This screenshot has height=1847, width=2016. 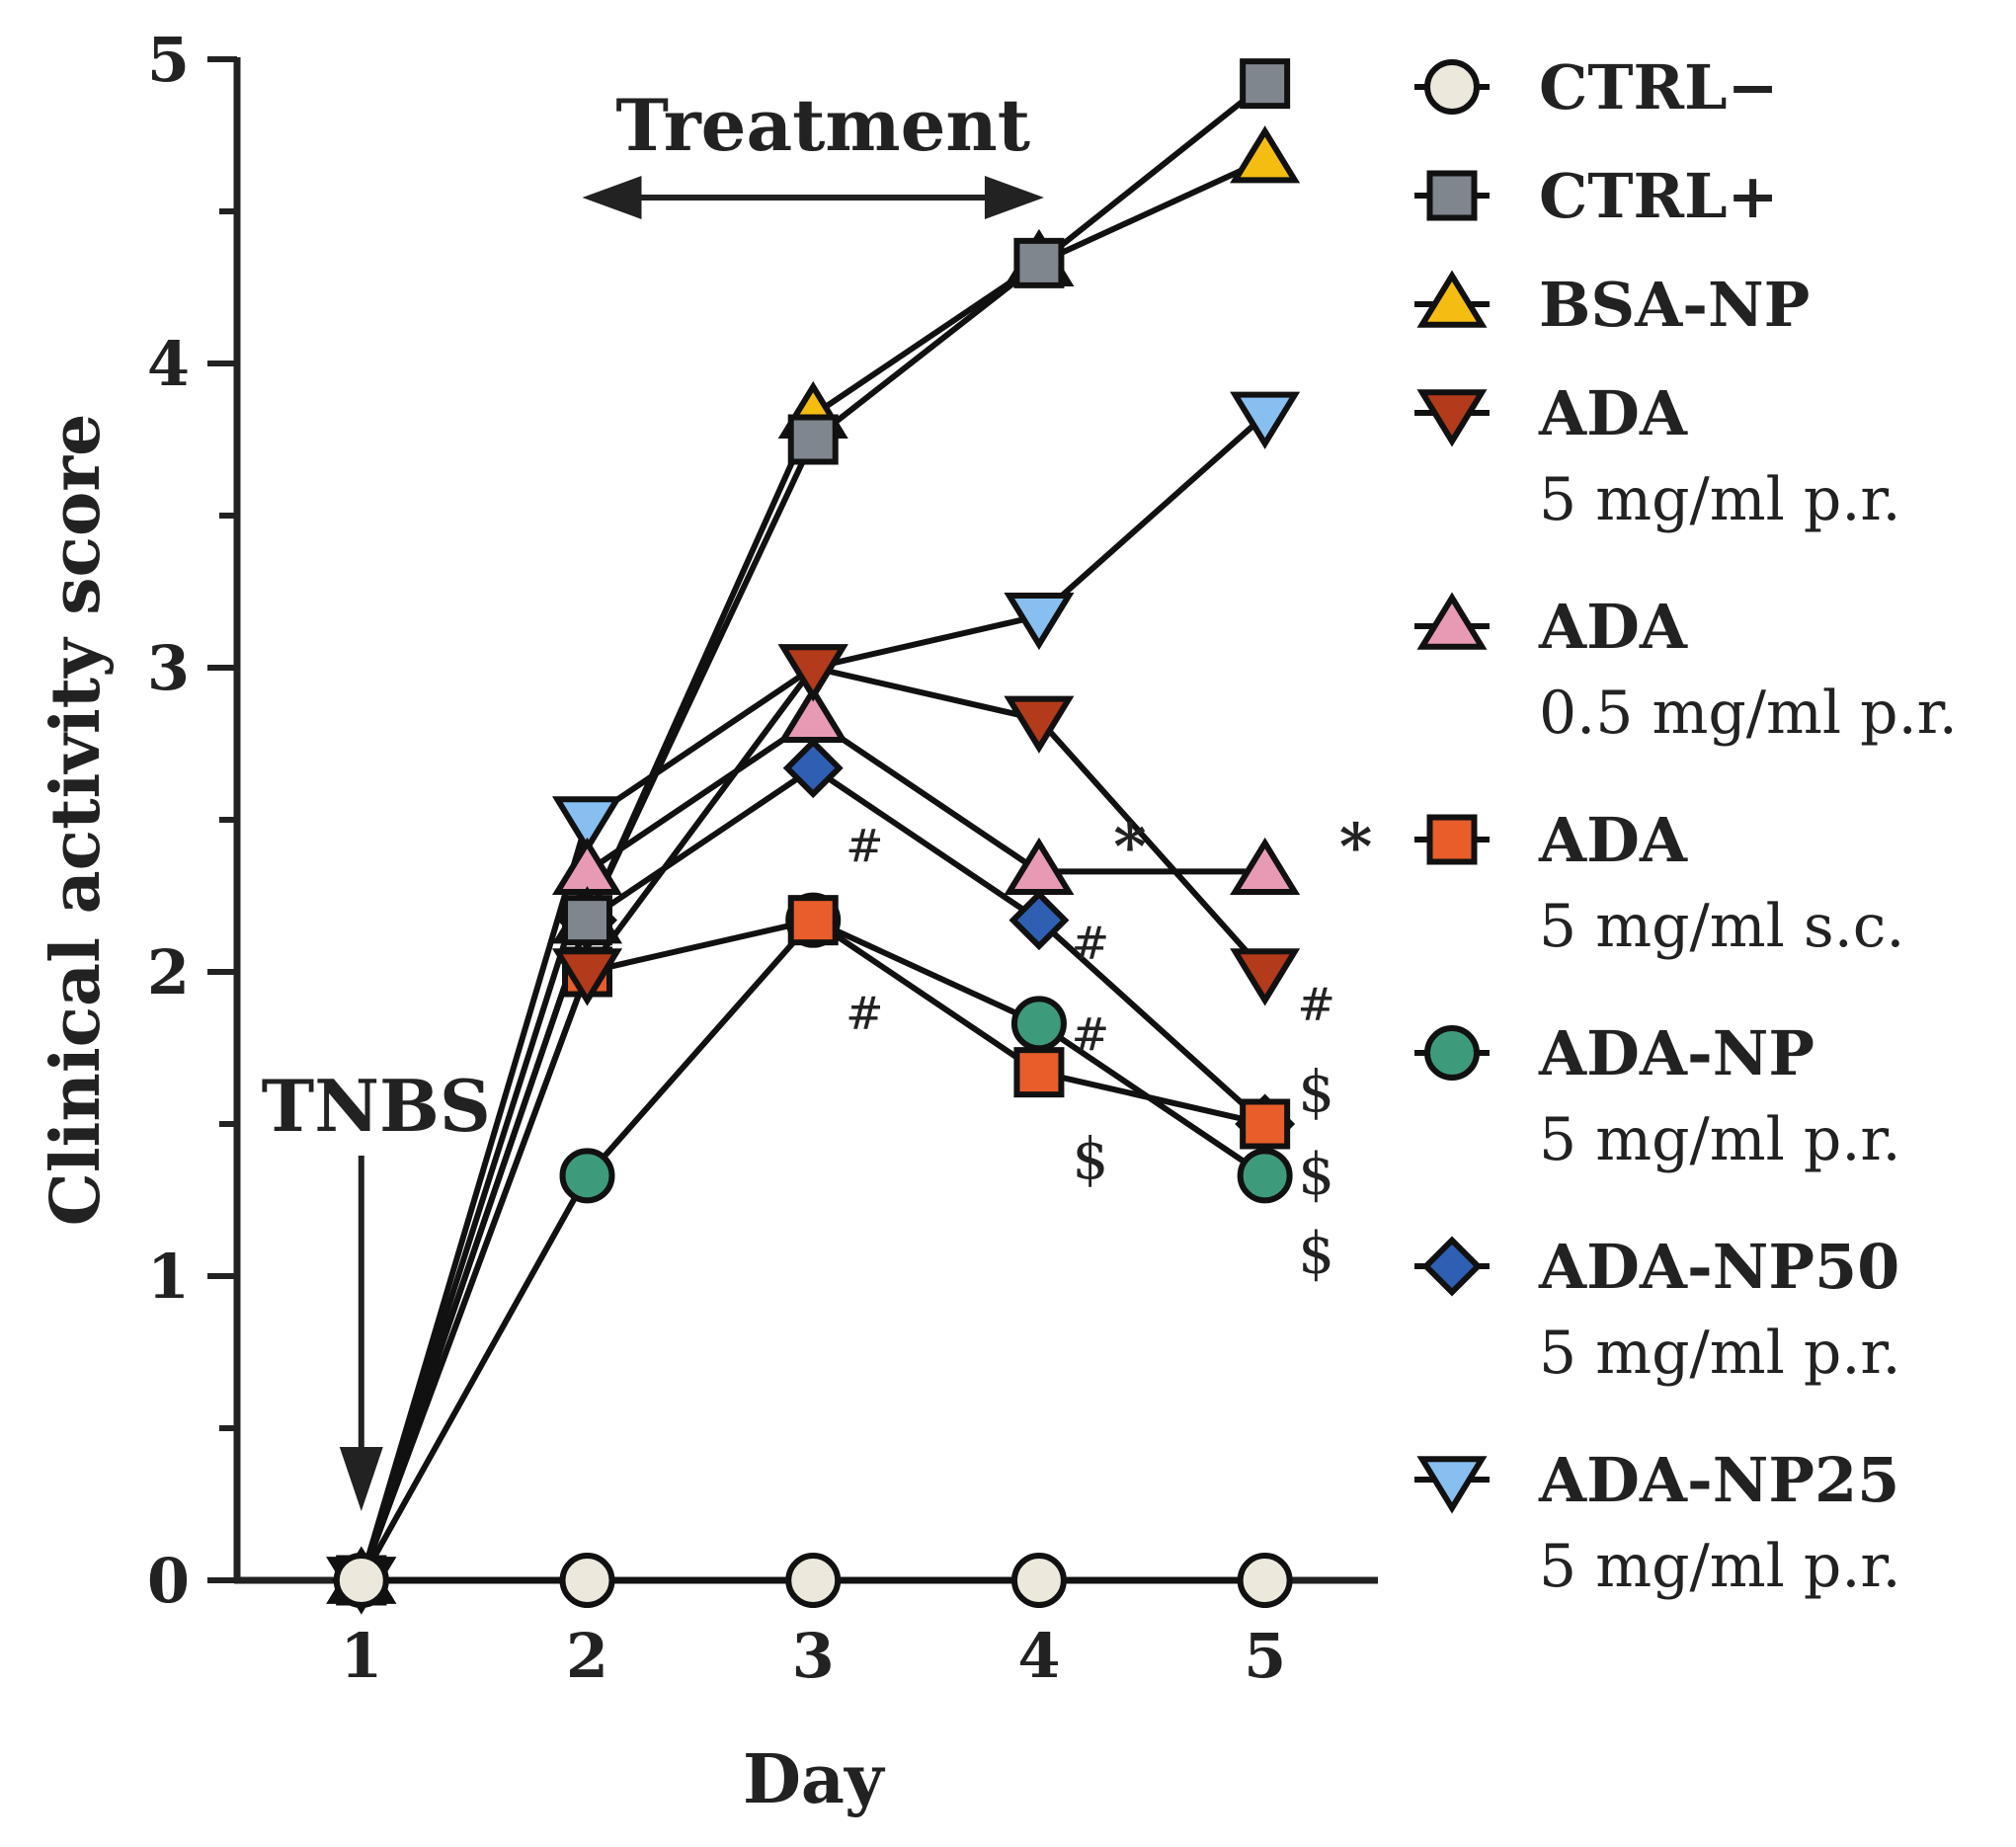 I want to click on x-tick-label: 5, so click(x=1265, y=1656).